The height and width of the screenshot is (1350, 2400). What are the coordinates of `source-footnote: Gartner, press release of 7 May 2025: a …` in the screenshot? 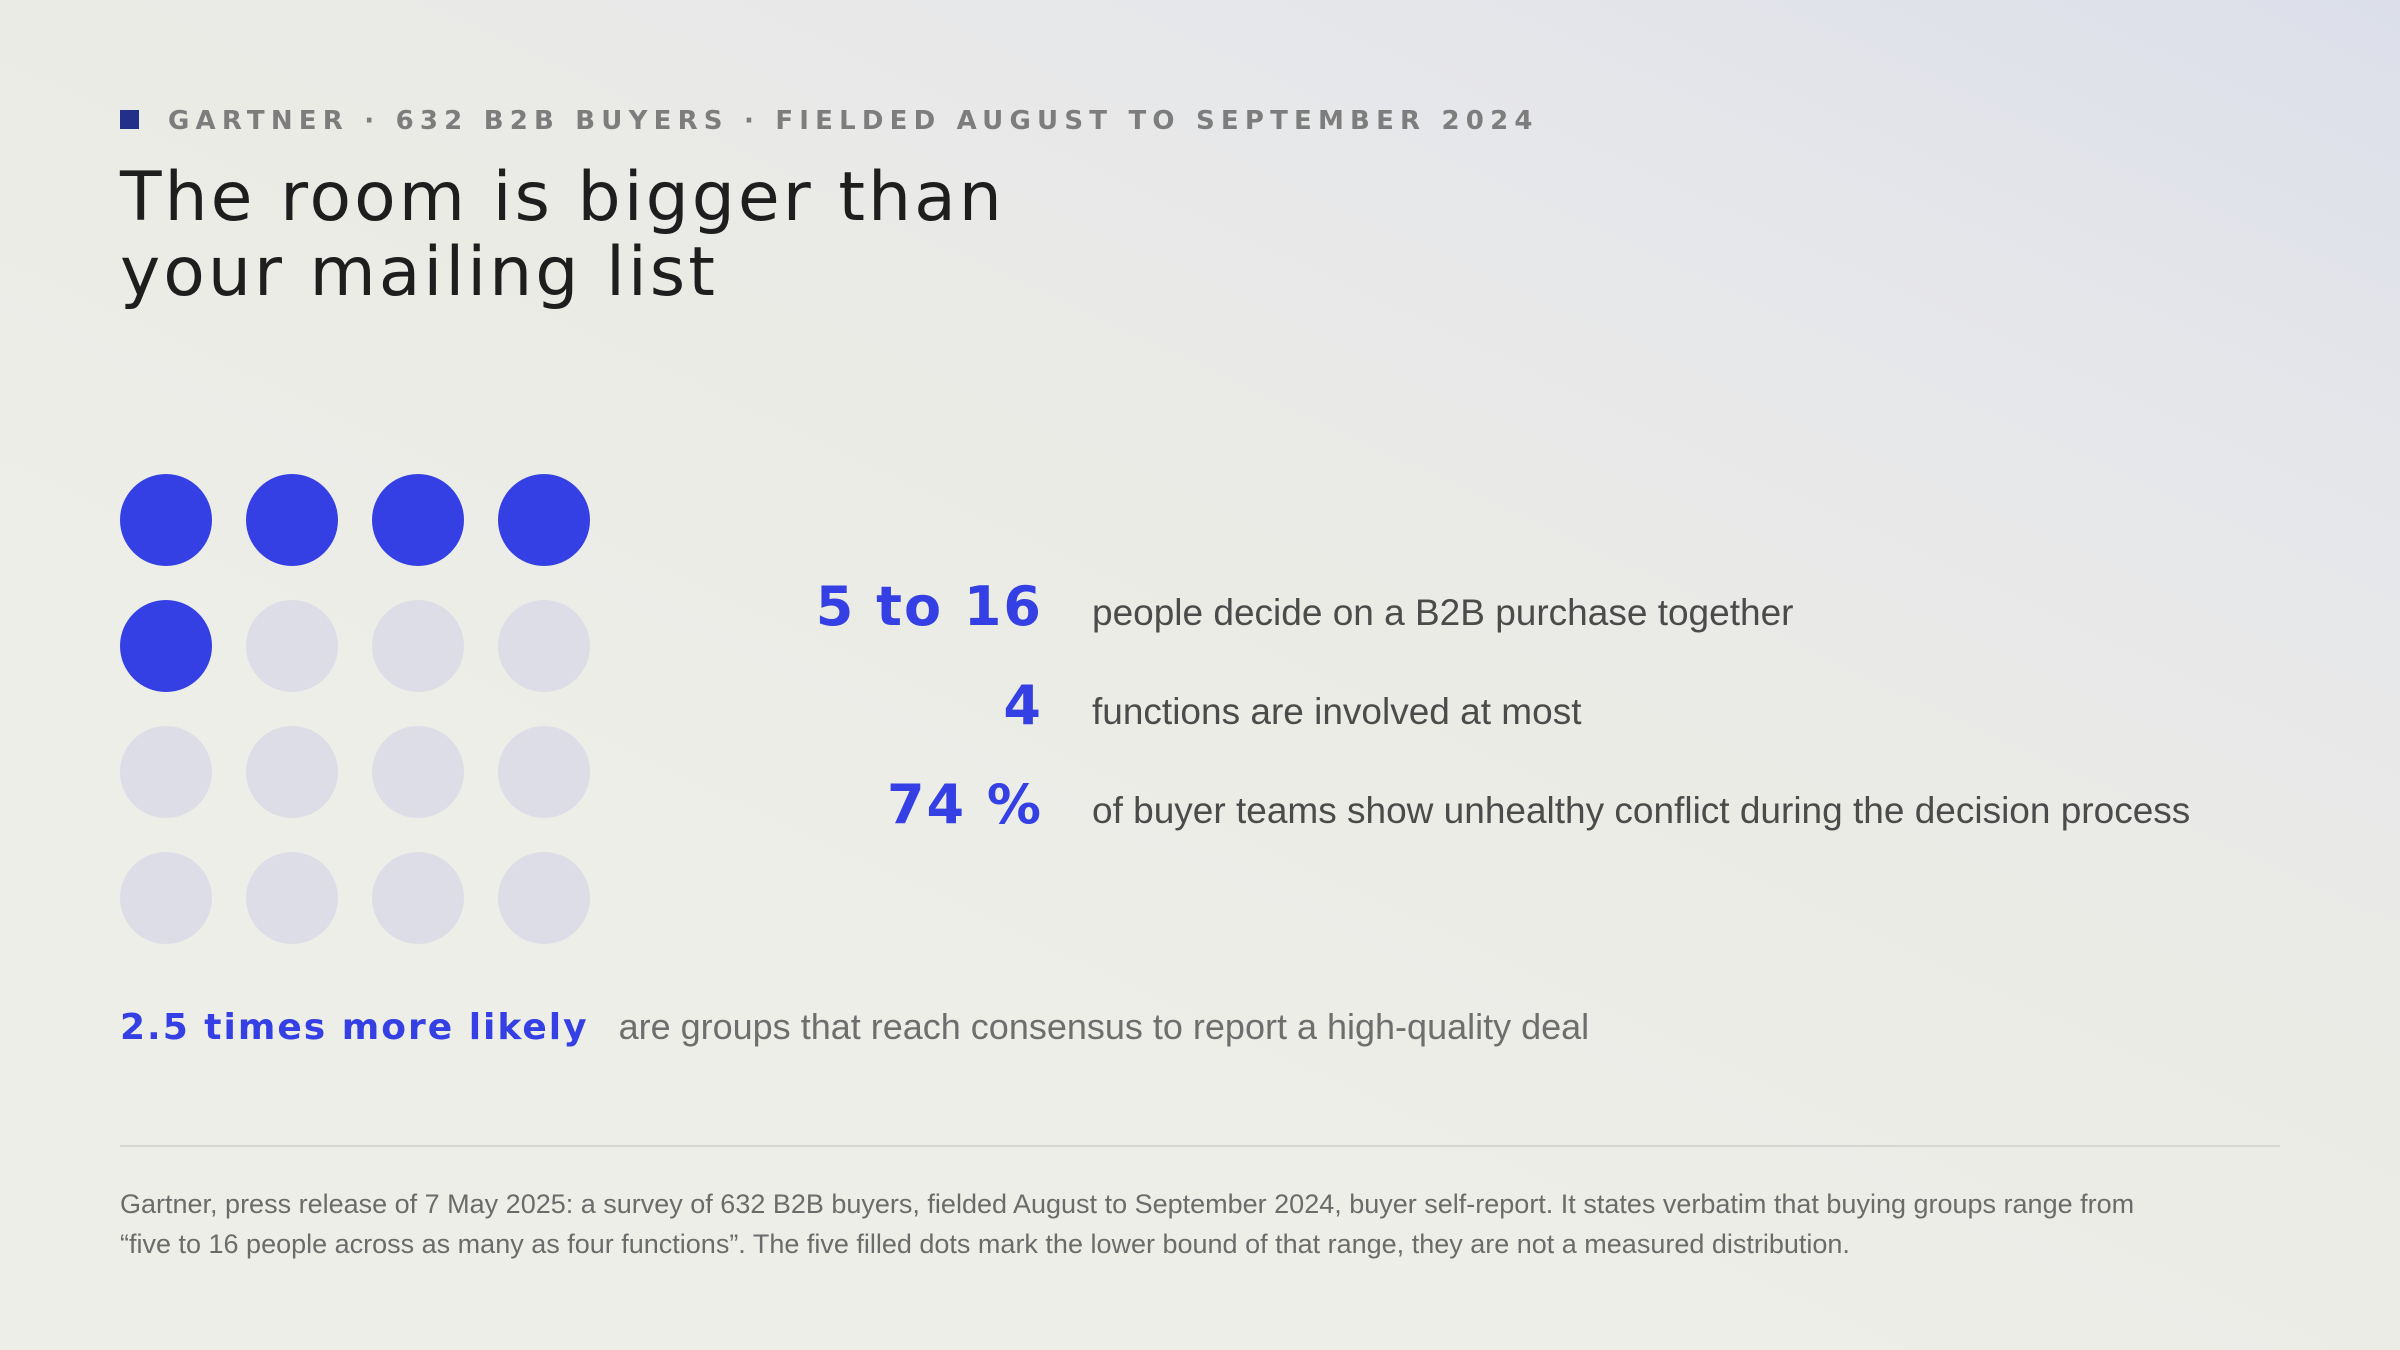 It's located at (1220, 1224).